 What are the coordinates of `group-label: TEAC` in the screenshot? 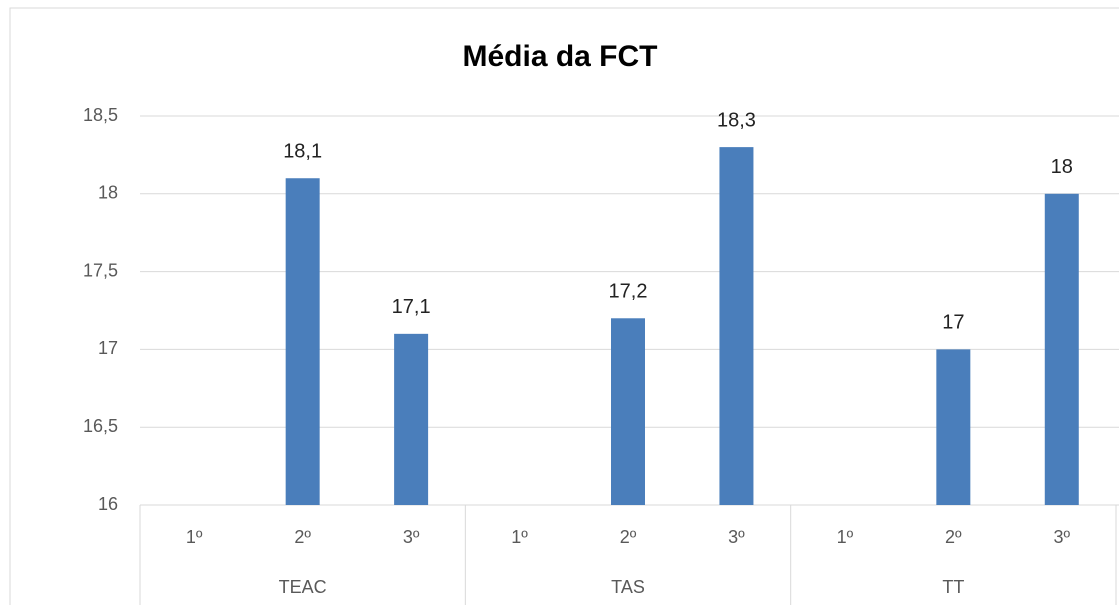 It's located at (303, 587).